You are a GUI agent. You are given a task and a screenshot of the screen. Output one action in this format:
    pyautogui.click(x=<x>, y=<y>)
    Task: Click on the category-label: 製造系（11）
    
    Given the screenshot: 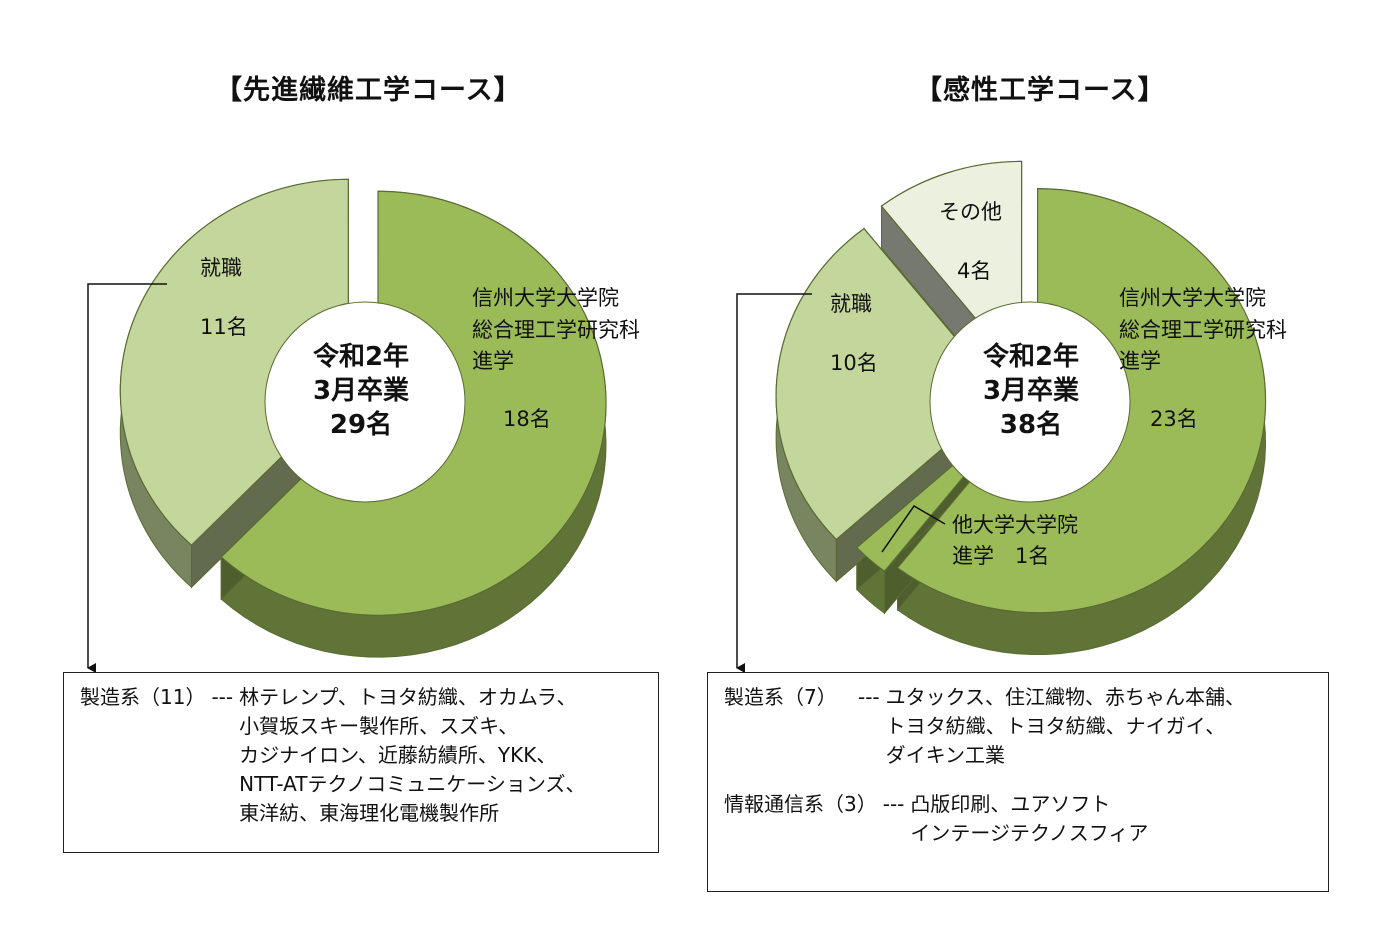 What is the action you would take?
    pyautogui.click(x=143, y=697)
    